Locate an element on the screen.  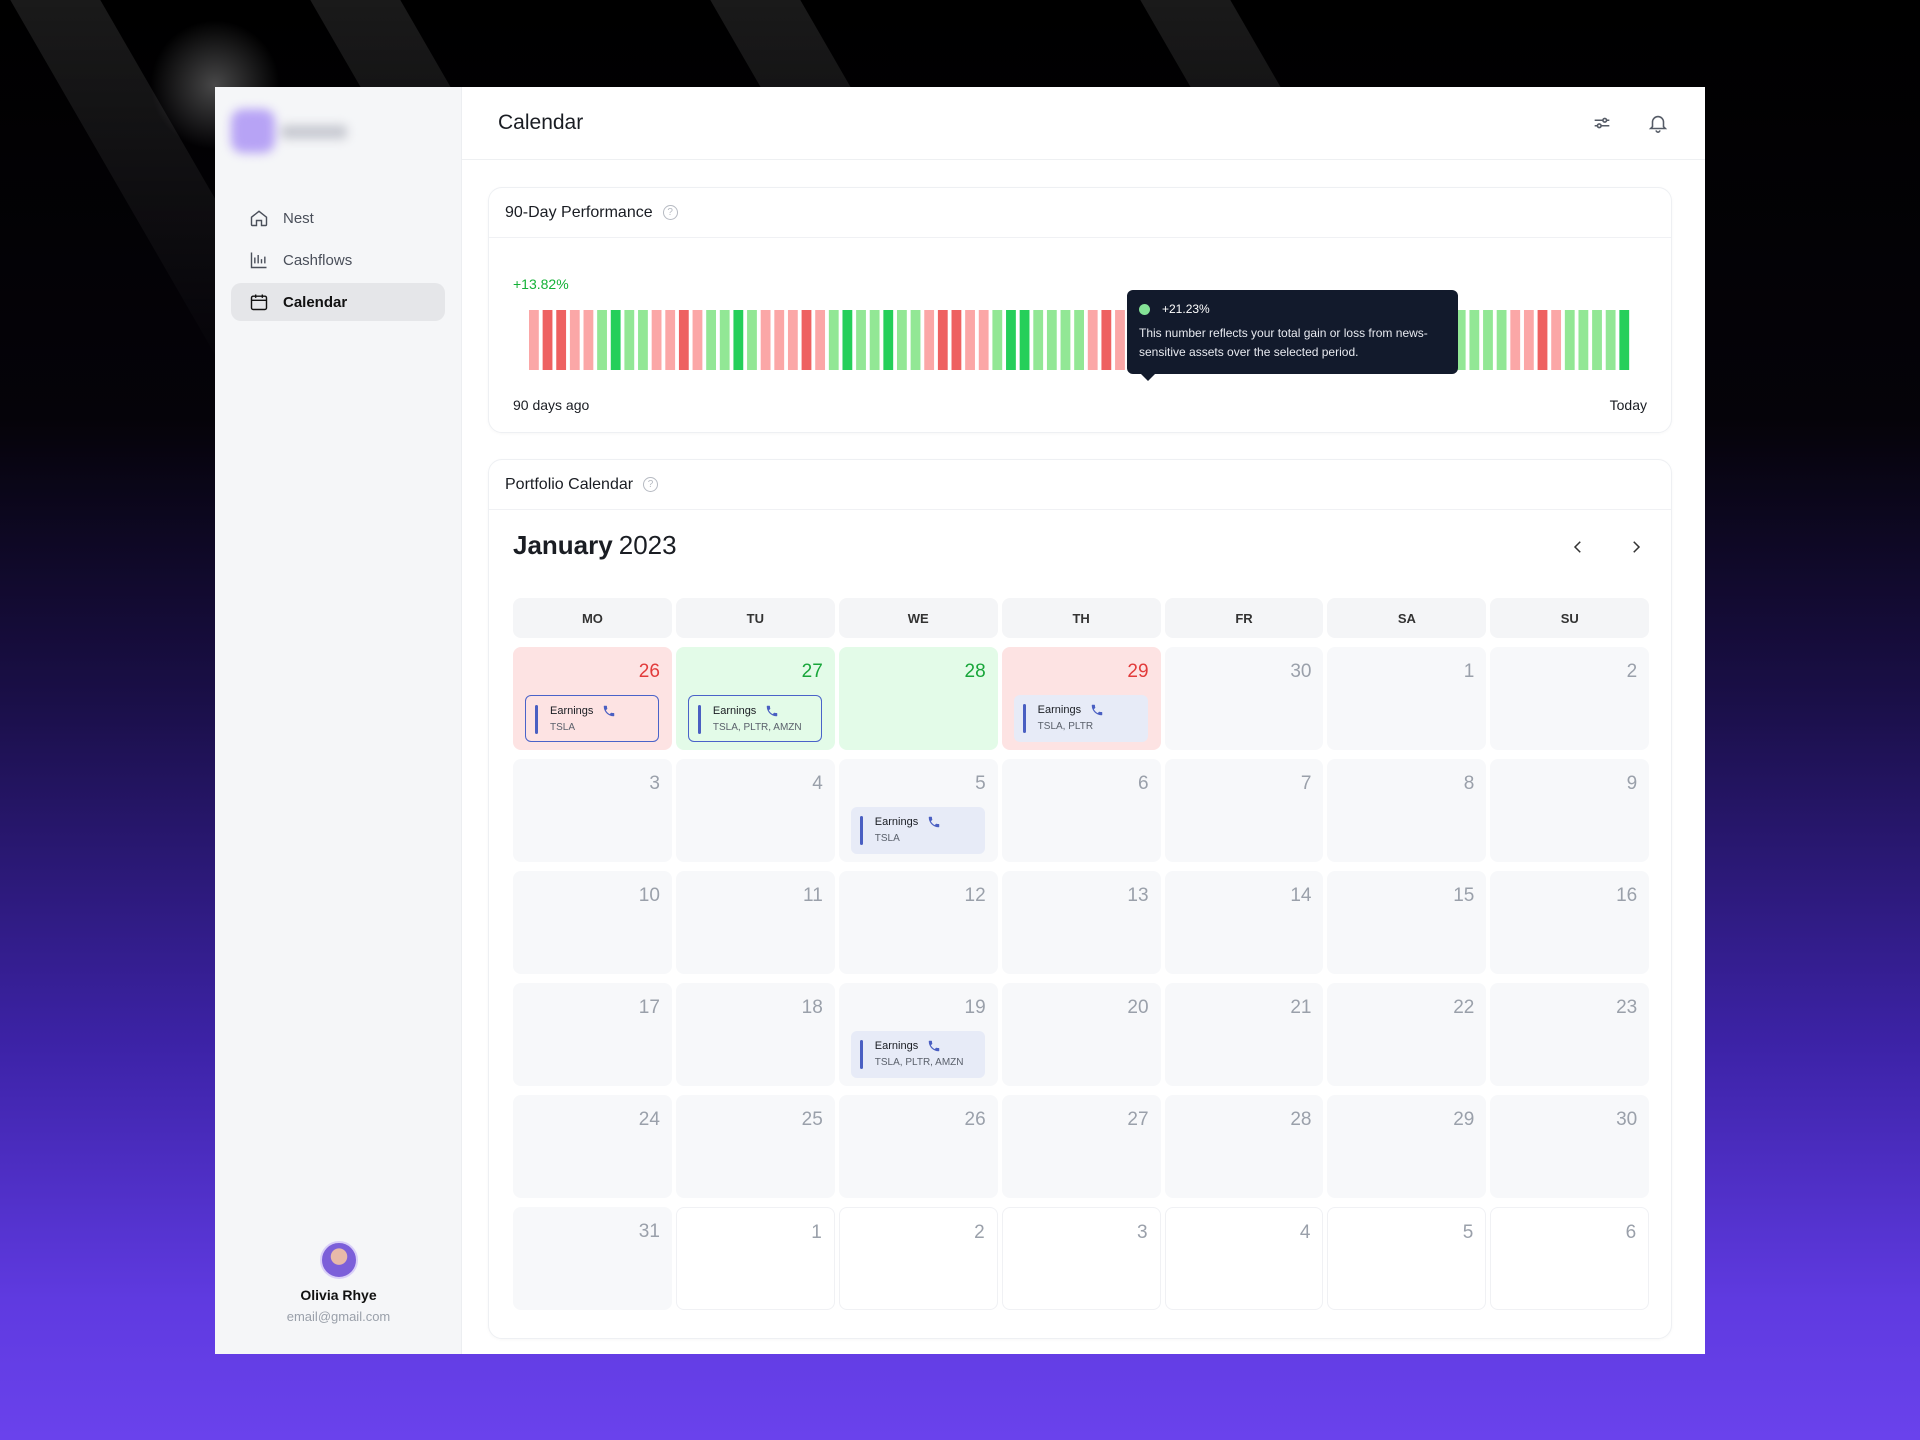
help-icon: ? is located at coordinates (670, 212).